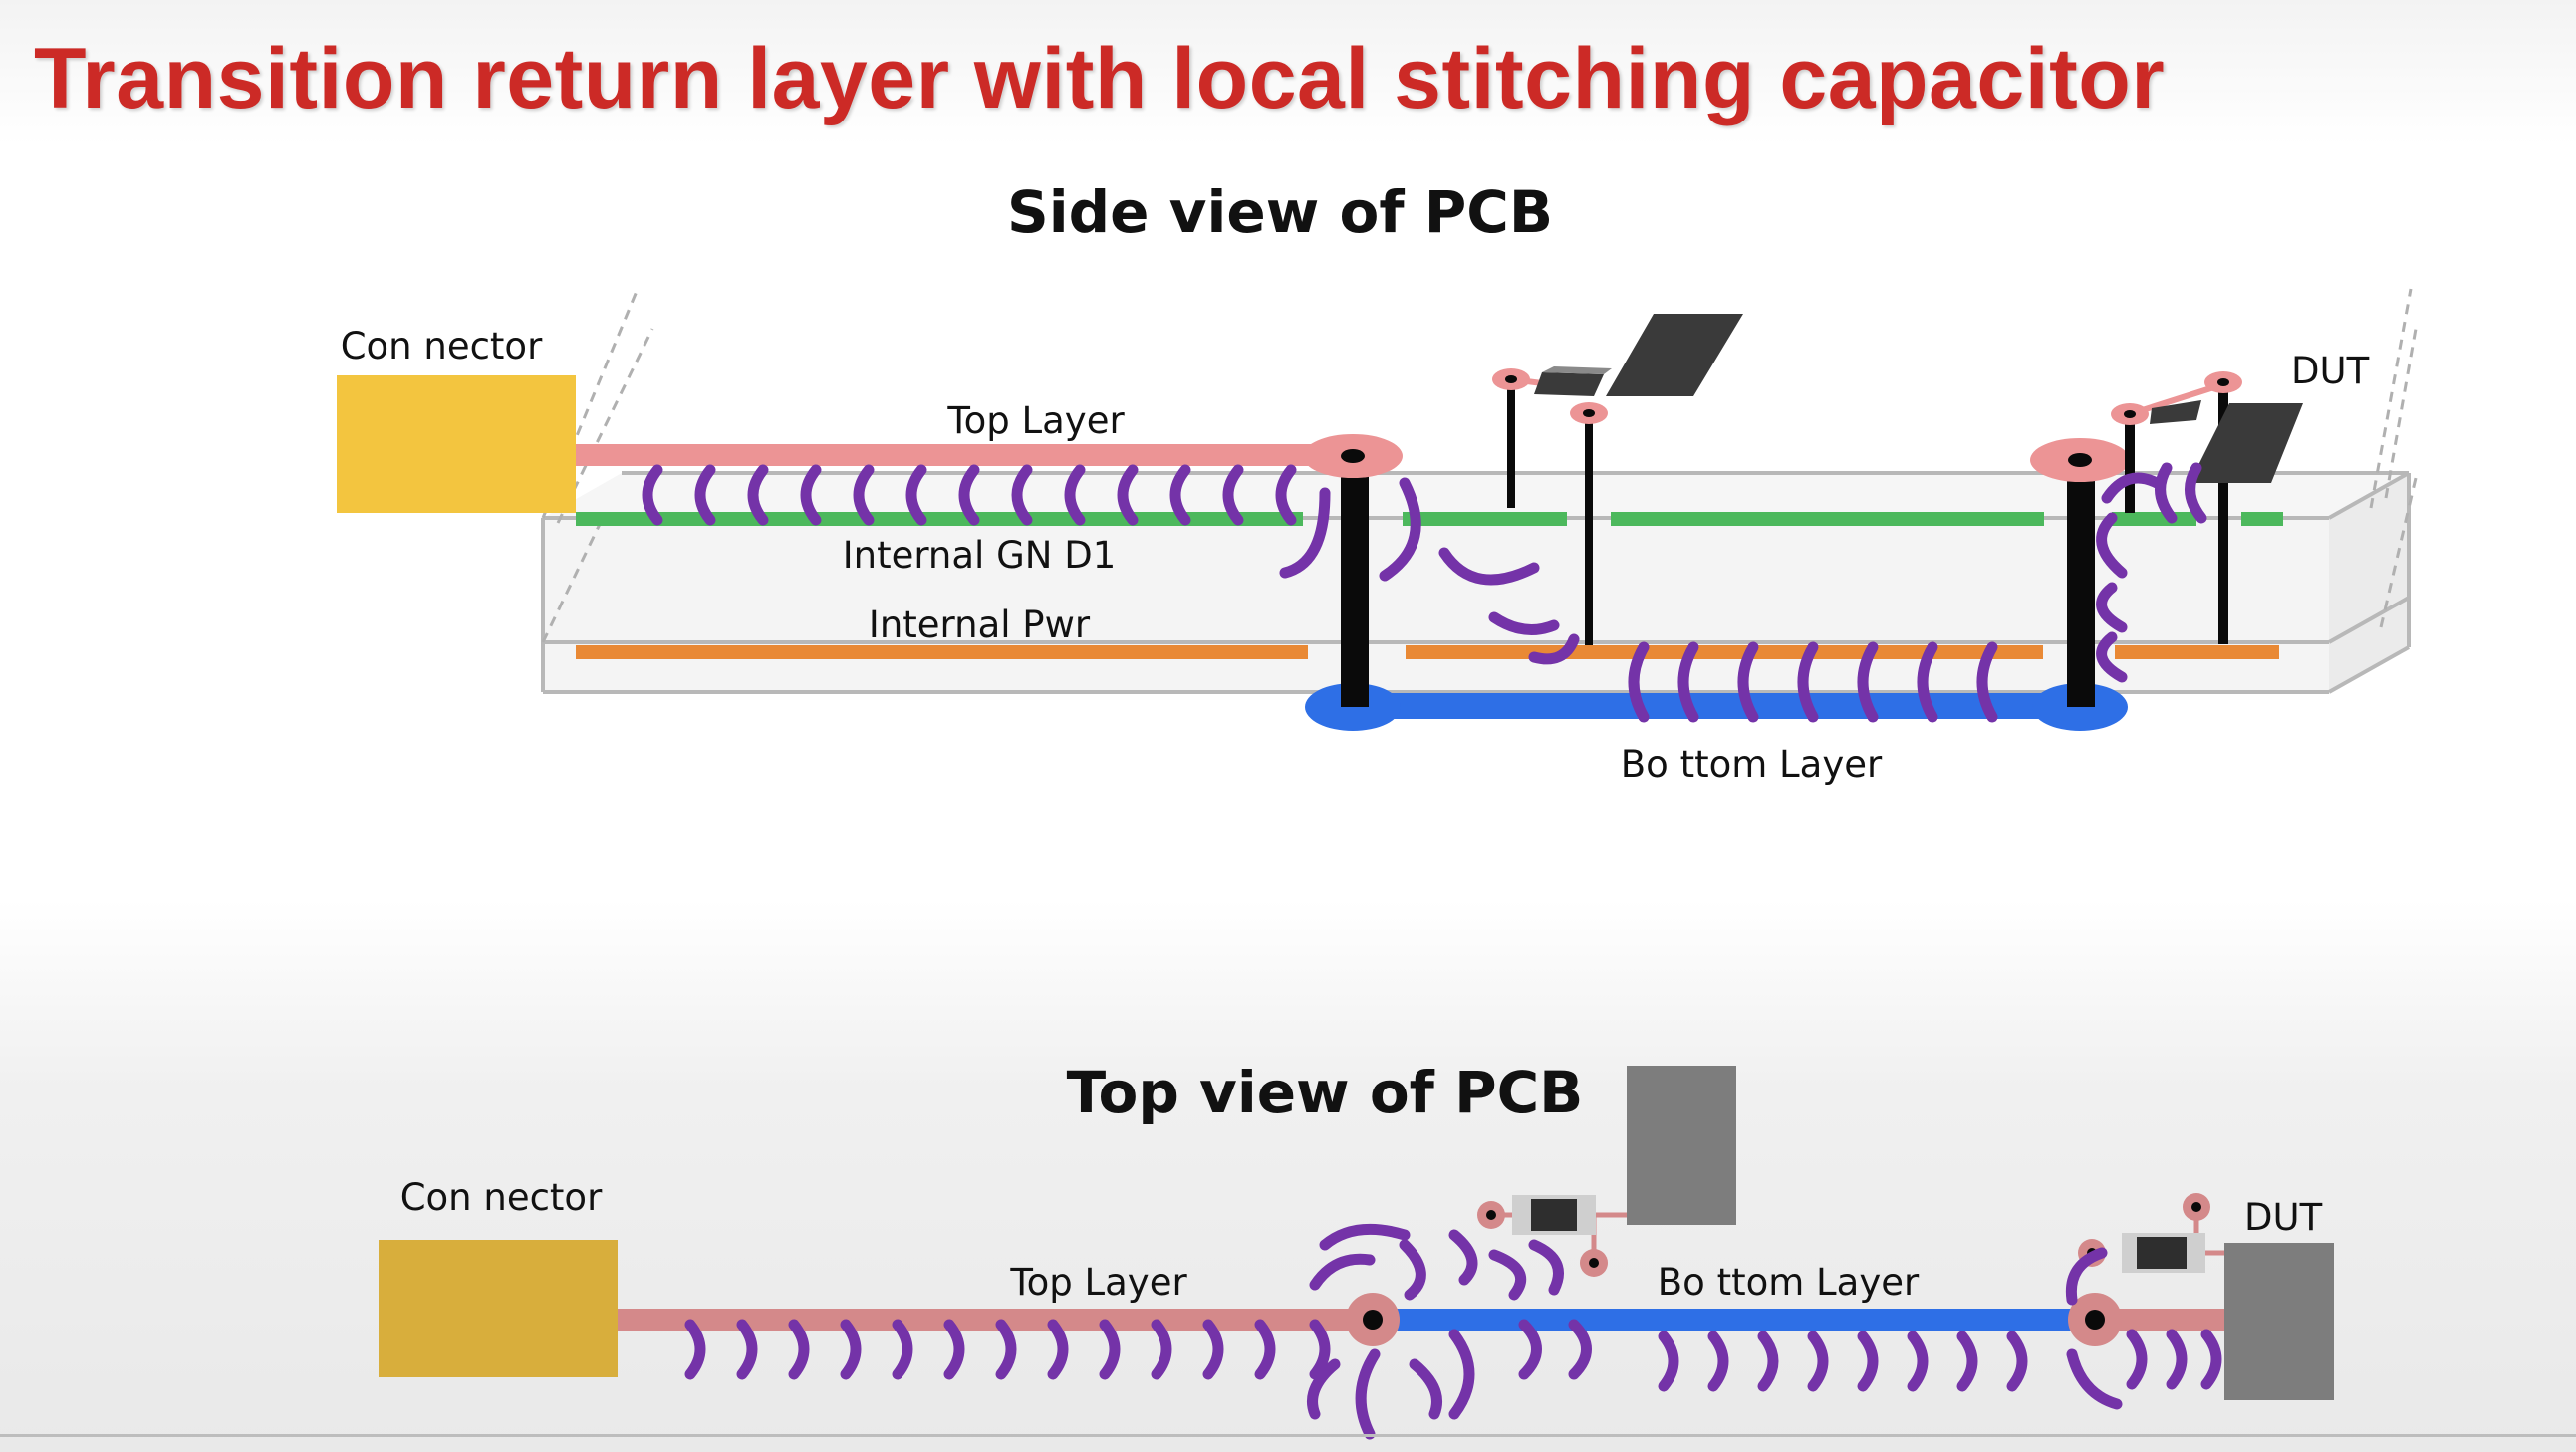 This screenshot has height=1452, width=2576. Describe the element at coordinates (1617, 480) in the screenshot. I see `stitching-capacitor-side` at that location.